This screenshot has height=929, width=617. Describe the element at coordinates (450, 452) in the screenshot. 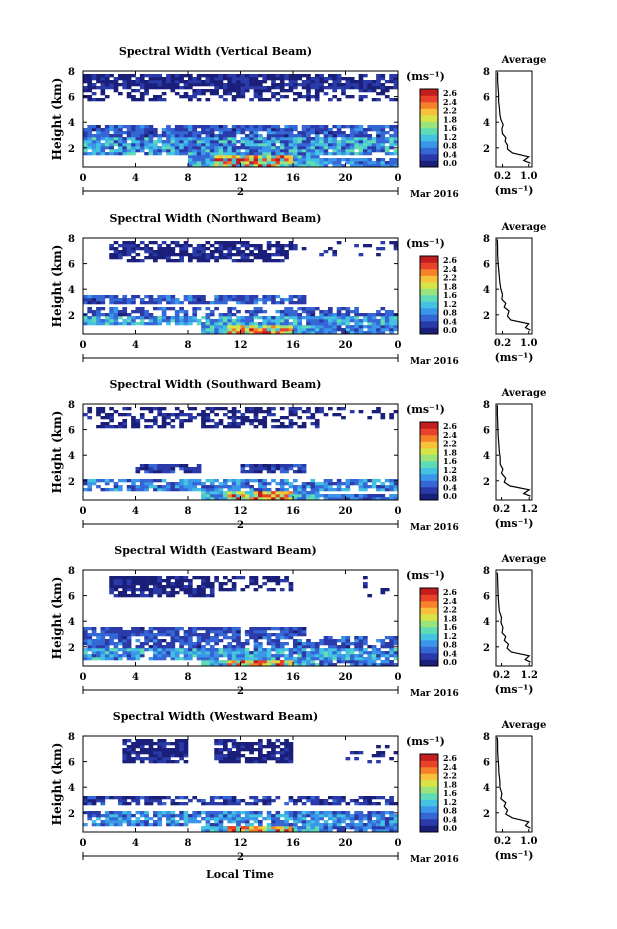

I see `colorbar-tick-label: 1.8` at that location.